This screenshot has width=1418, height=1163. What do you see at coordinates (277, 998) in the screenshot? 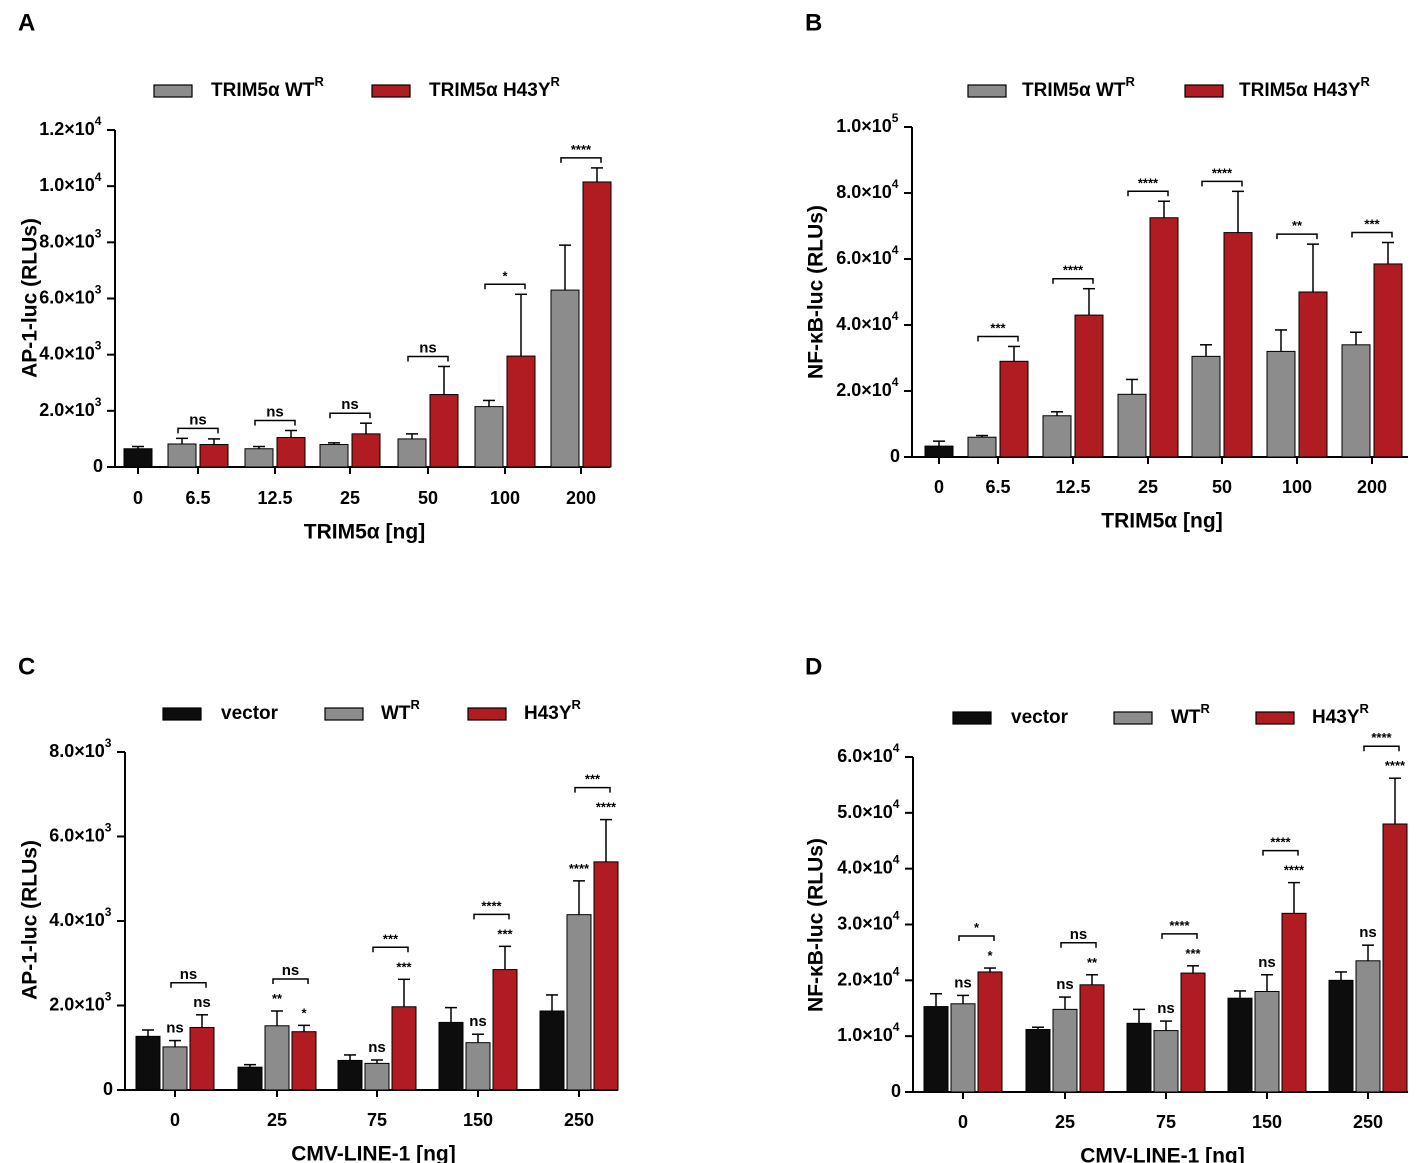
I see `bar-significance: **` at bounding box center [277, 998].